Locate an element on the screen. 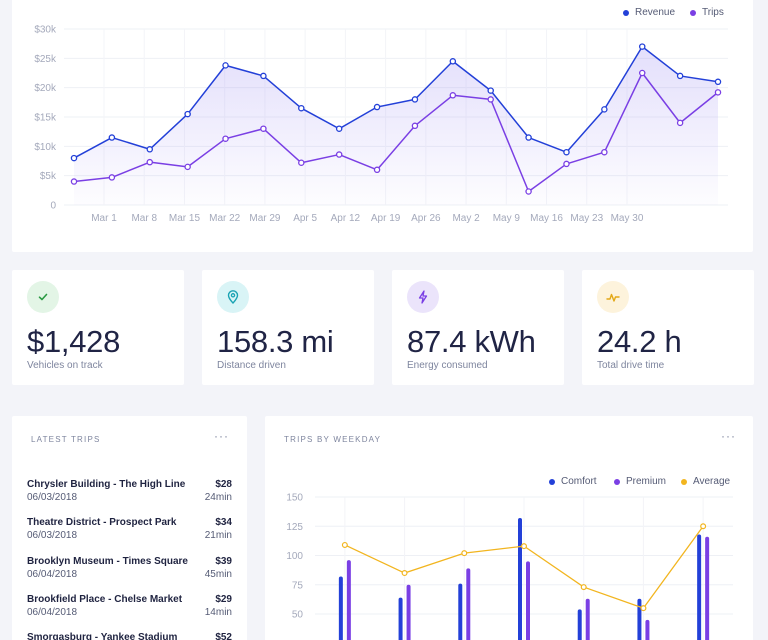 The width and height of the screenshot is (768, 640). trip-price: $28 is located at coordinates (223, 484).